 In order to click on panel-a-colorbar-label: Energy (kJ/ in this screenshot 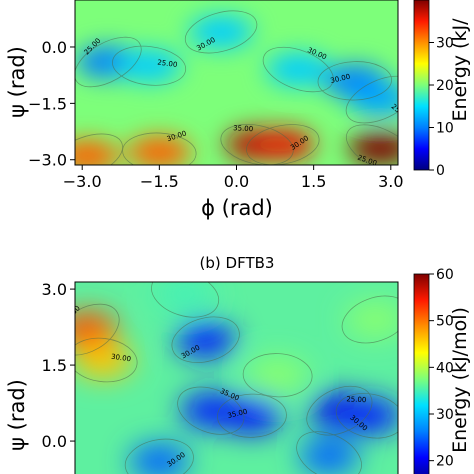, I will do `click(460, 70)`.